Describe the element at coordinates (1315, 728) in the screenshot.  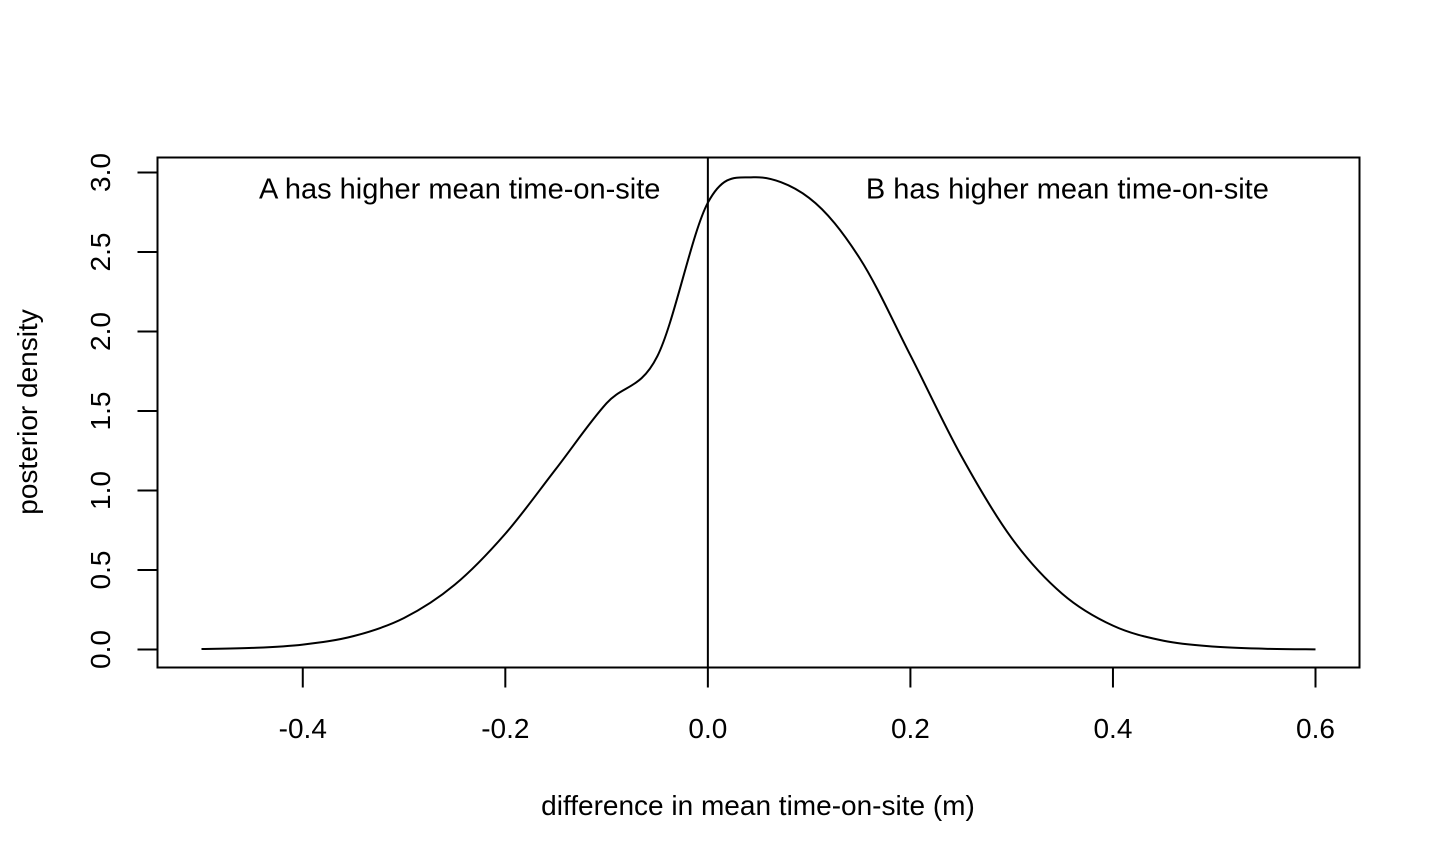
I see `x-tick-label: 0.6` at that location.